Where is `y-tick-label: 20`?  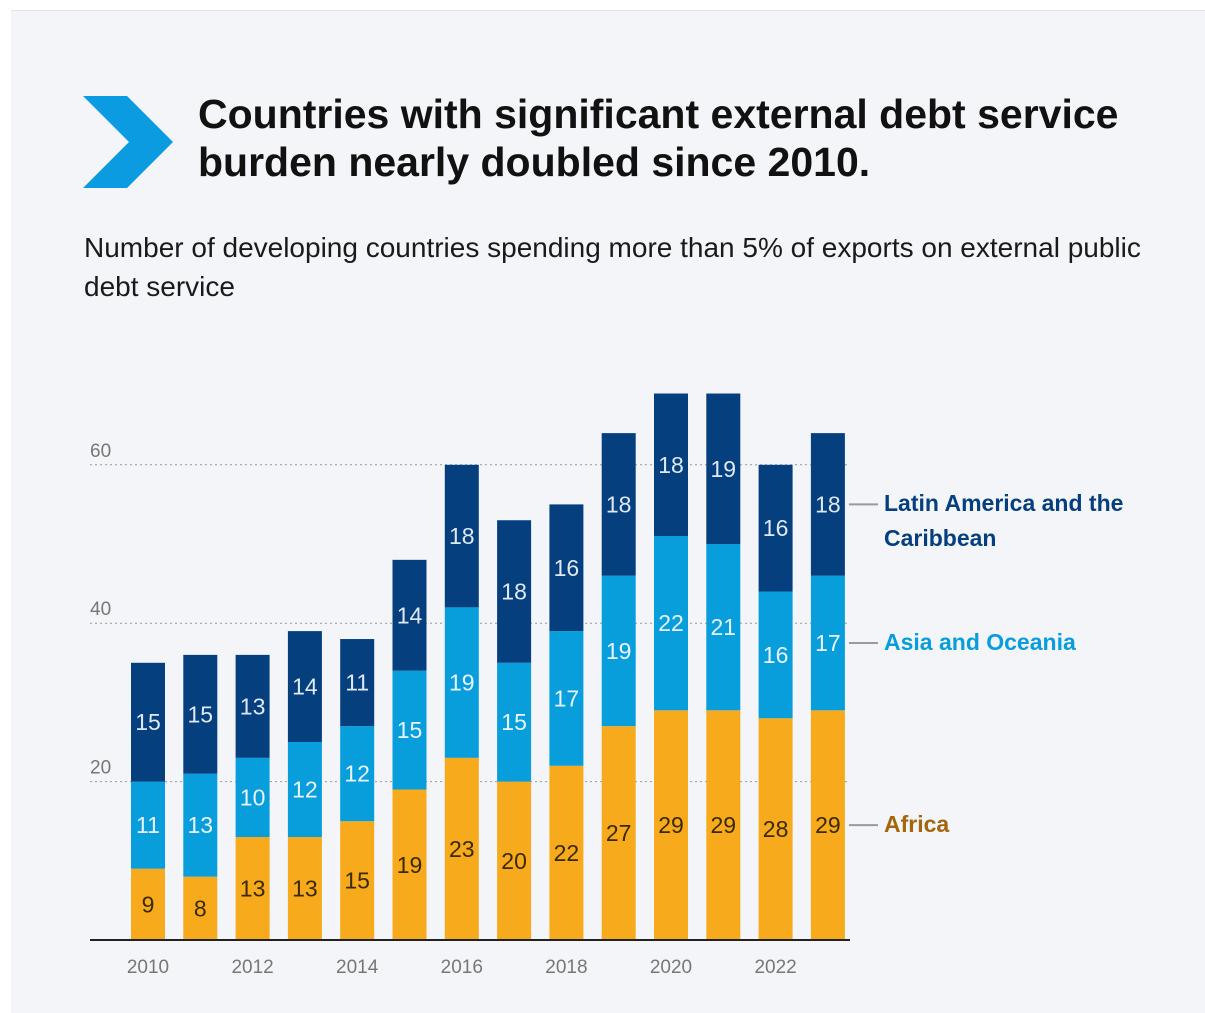 y-tick-label: 20 is located at coordinates (100, 768).